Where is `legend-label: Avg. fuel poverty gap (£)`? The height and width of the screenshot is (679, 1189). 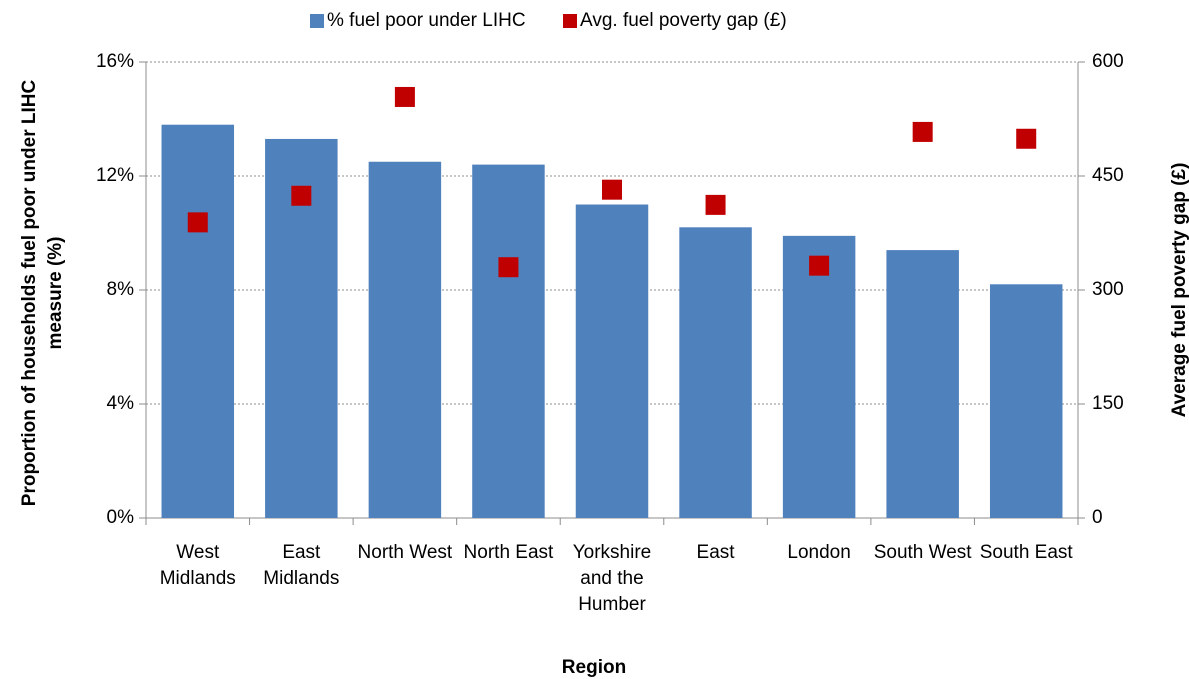
legend-label: Avg. fuel poverty gap (£) is located at coordinates (683, 20).